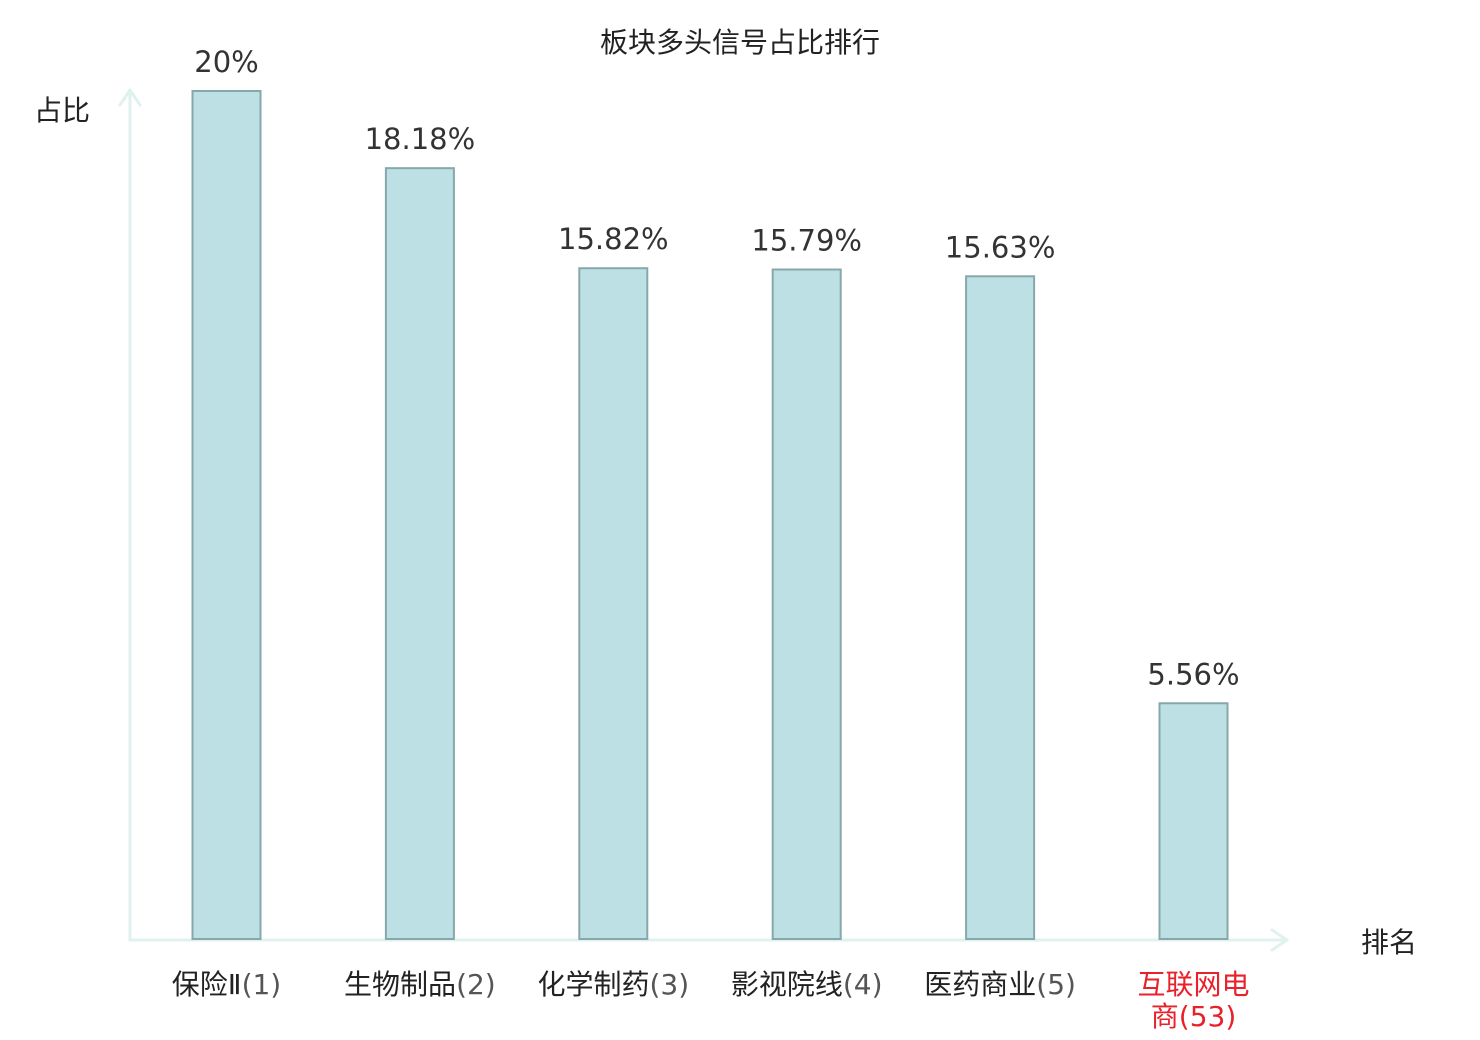 Image resolution: width=1480 pixels, height=1040 pixels. Describe the element at coordinates (669, 984) in the screenshot. I see `tick-label-rank: (3)` at that location.